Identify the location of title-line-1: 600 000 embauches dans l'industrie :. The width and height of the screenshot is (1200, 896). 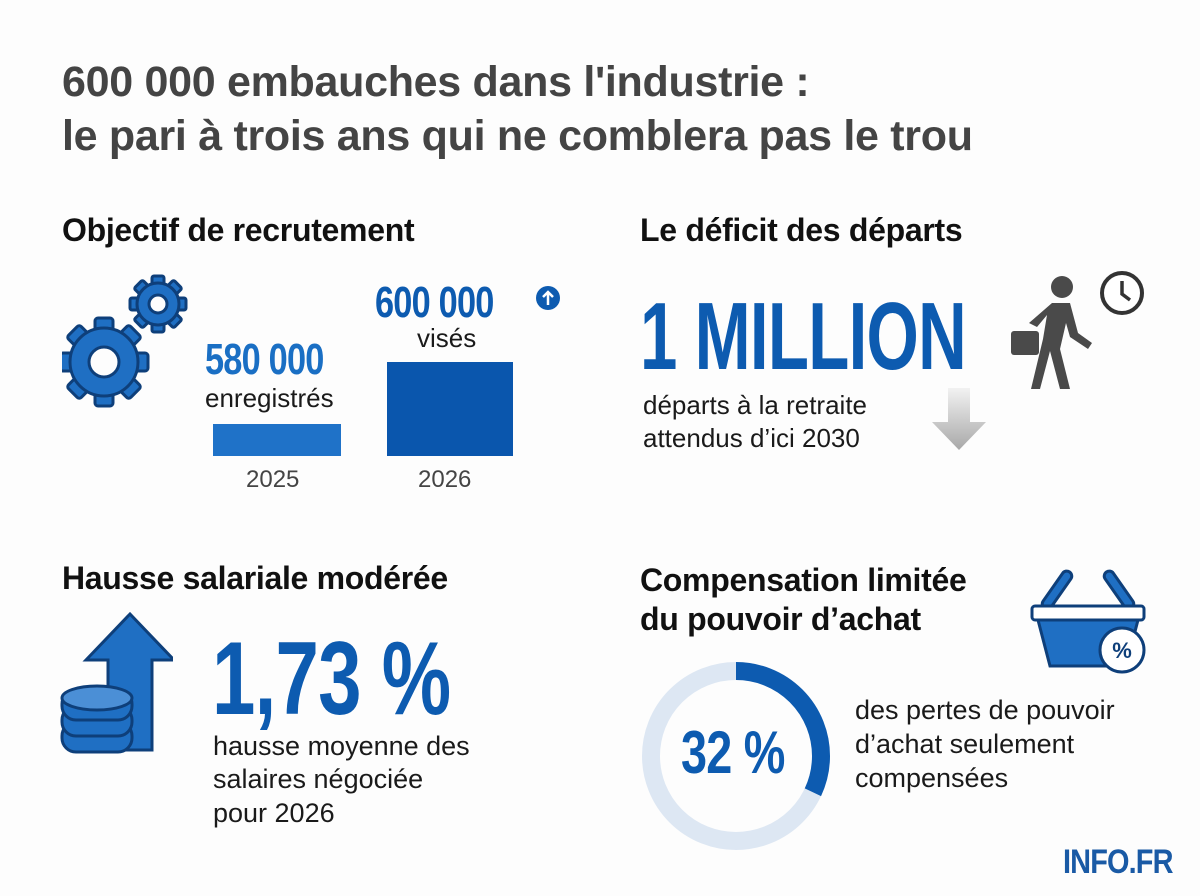
(436, 82).